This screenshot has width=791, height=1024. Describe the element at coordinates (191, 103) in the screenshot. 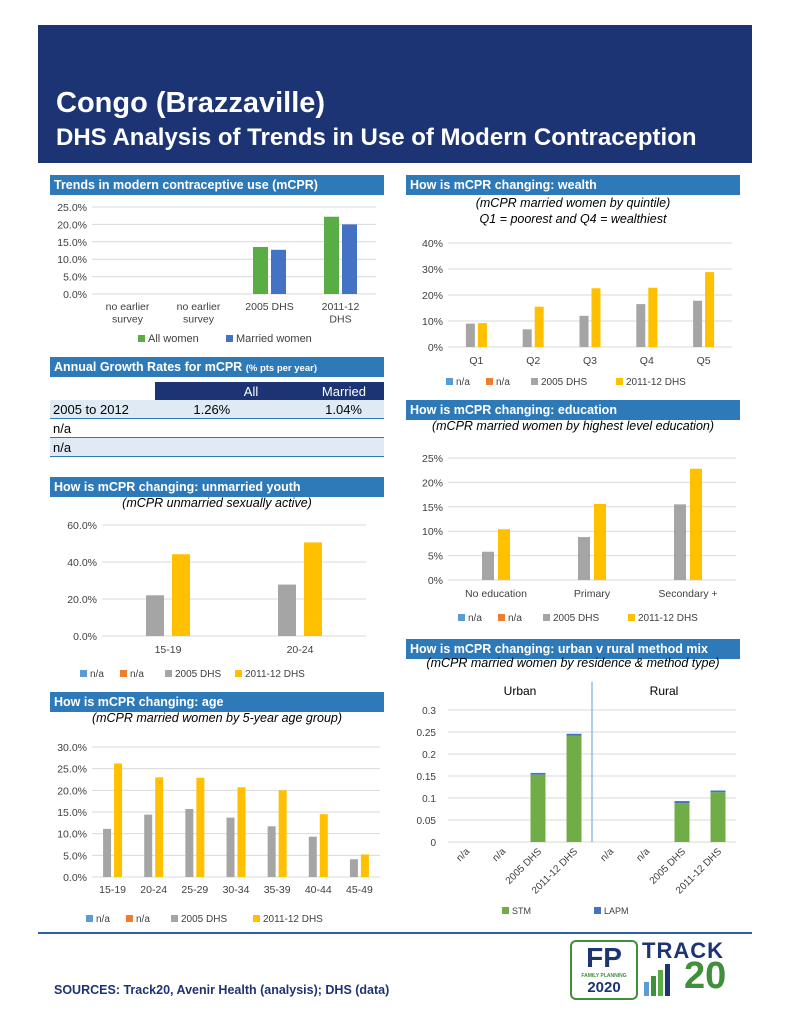

I see `page-title: Congo (Brazzaville)` at that location.